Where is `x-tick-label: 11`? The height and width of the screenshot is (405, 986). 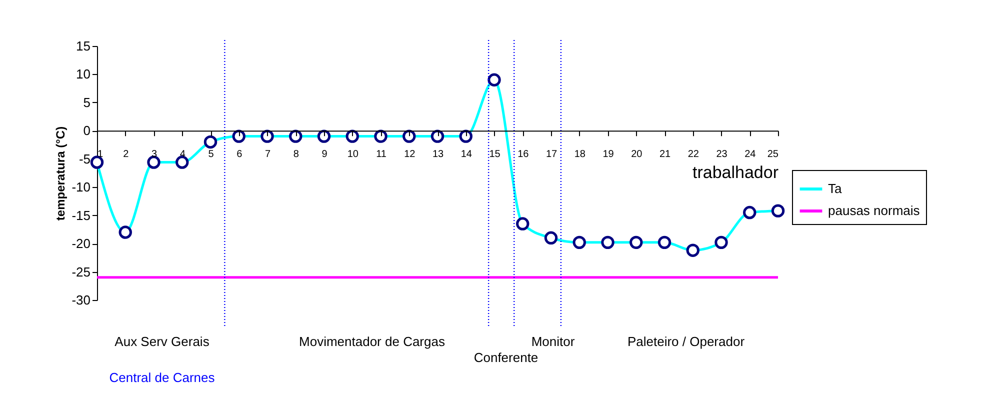 x-tick-label: 11 is located at coordinates (381, 154).